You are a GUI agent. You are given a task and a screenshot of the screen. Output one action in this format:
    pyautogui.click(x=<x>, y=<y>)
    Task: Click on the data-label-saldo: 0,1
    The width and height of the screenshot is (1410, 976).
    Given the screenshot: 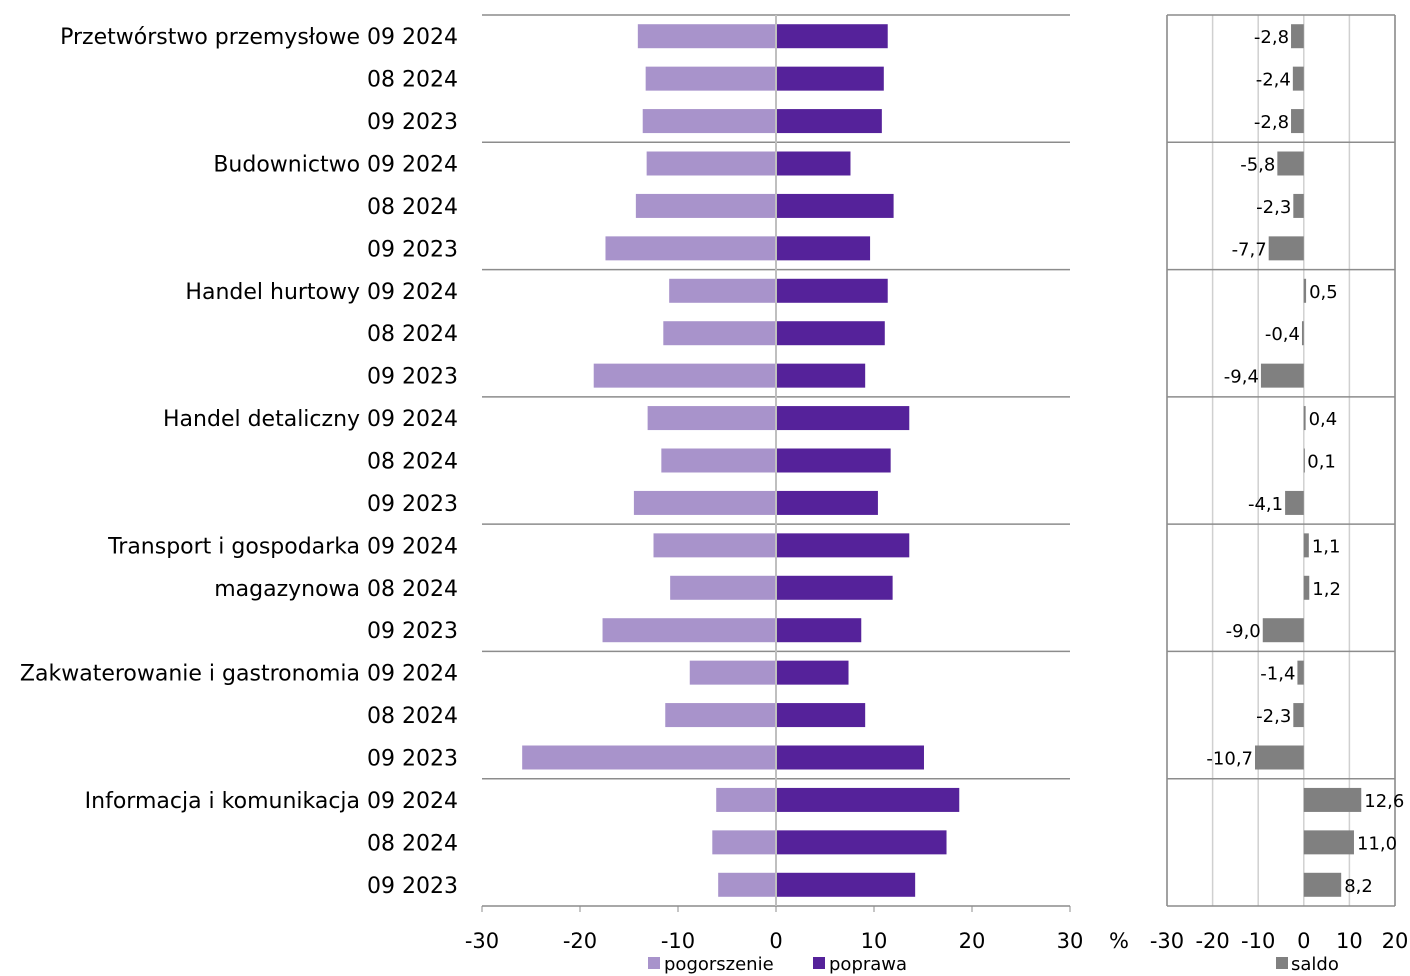 What is the action you would take?
    pyautogui.click(x=1321, y=462)
    